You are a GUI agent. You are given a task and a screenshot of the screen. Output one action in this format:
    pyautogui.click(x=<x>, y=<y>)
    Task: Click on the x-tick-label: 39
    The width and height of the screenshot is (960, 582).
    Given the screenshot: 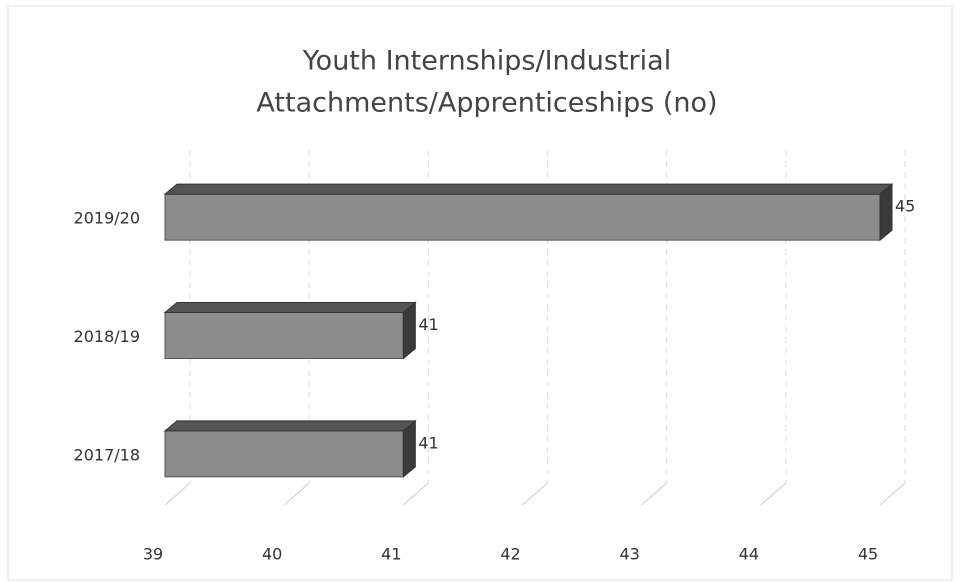 What is the action you would take?
    pyautogui.click(x=153, y=554)
    